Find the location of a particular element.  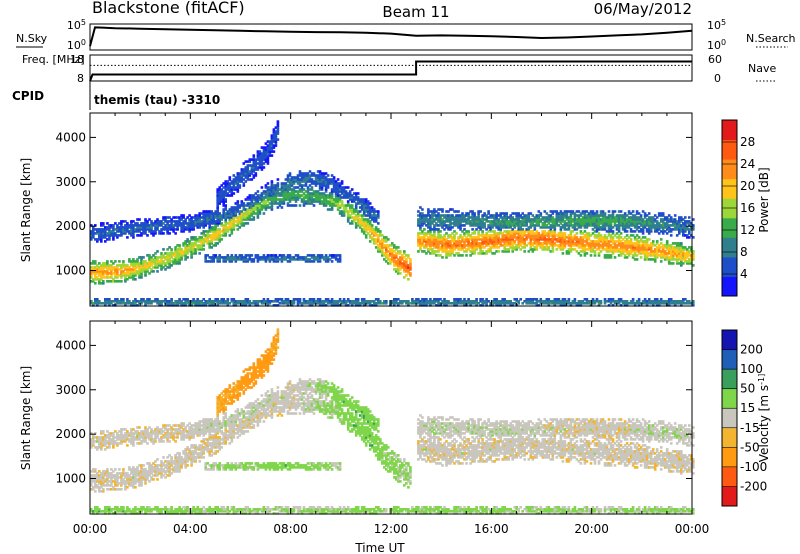

frequency-panel-frame is located at coordinates (391, 68).